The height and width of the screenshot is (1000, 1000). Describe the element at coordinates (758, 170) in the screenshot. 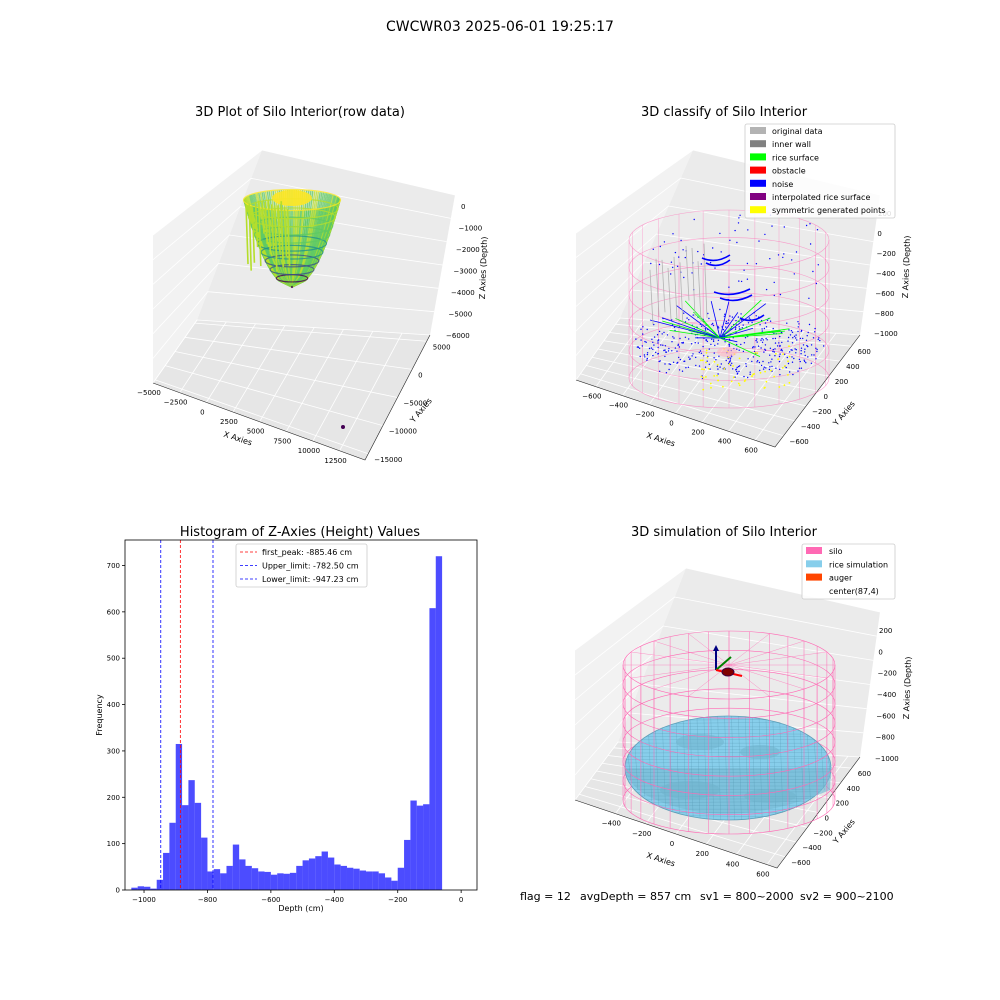

I see `legend-swatch` at that location.